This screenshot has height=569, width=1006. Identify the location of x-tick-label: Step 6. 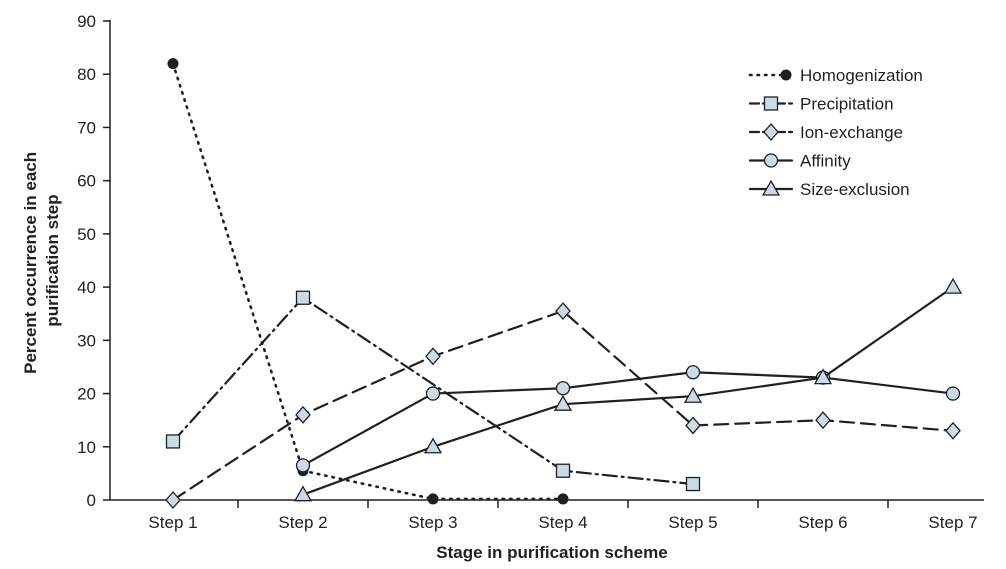
(822, 522).